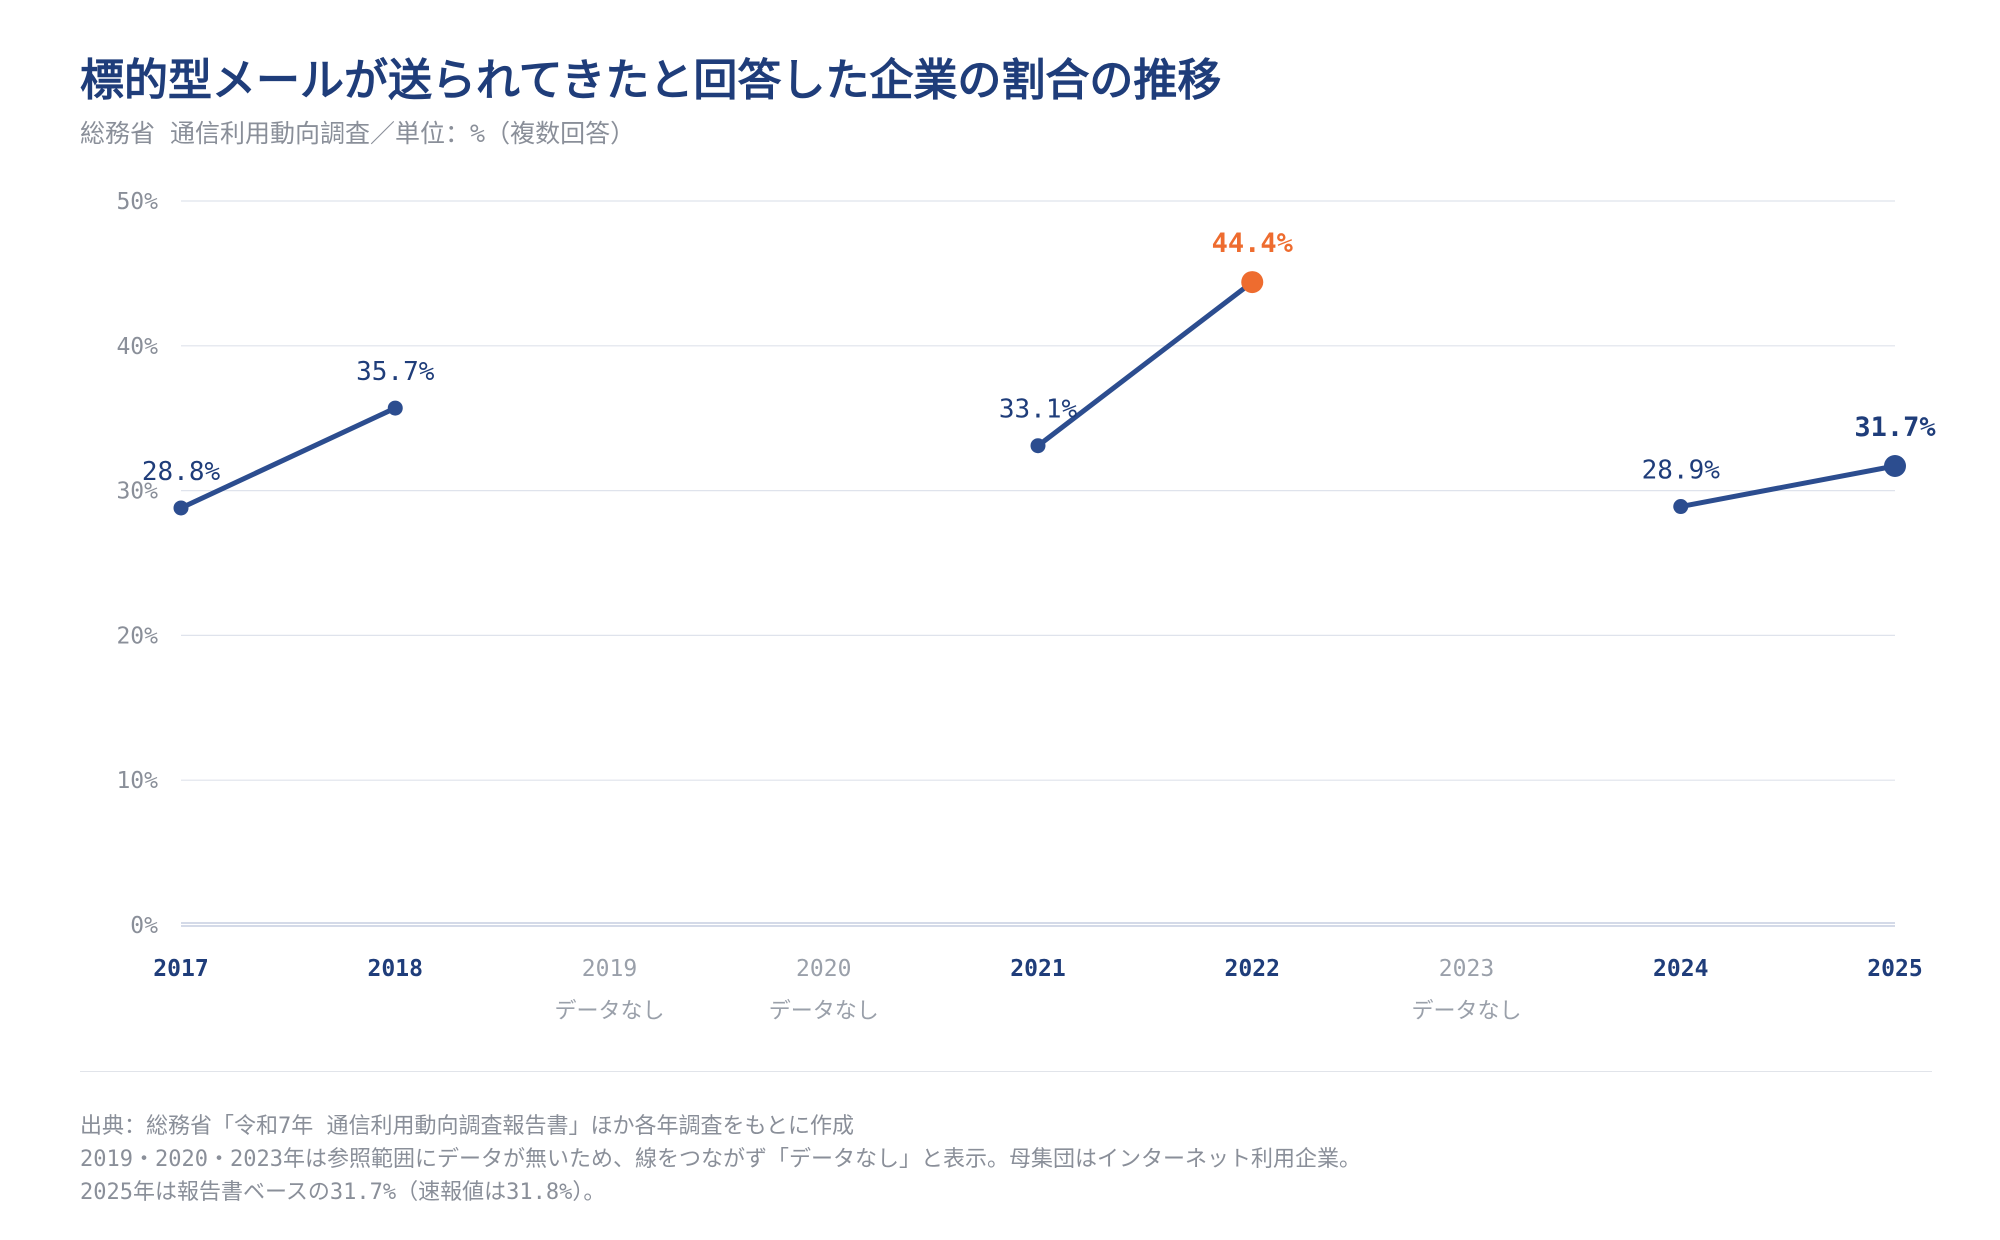  Describe the element at coordinates (823, 969) in the screenshot. I see `x-tick-label: 2020` at that location.